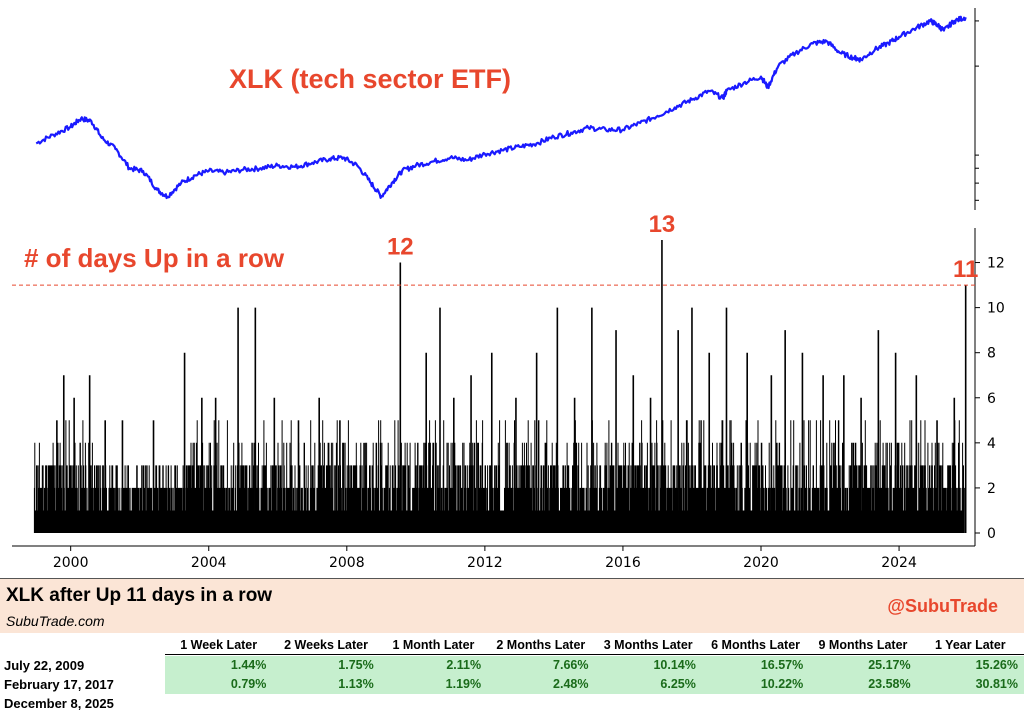 Image resolution: width=1024 pixels, height=713 pixels. I want to click on header-divider, so click(594, 654).